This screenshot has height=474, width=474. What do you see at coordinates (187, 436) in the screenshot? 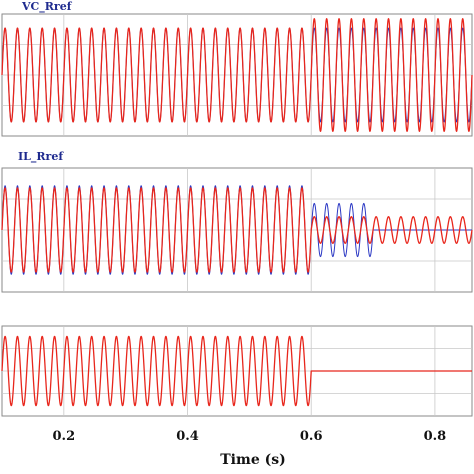
I see `x-tick-label: 0.4` at bounding box center [187, 436].